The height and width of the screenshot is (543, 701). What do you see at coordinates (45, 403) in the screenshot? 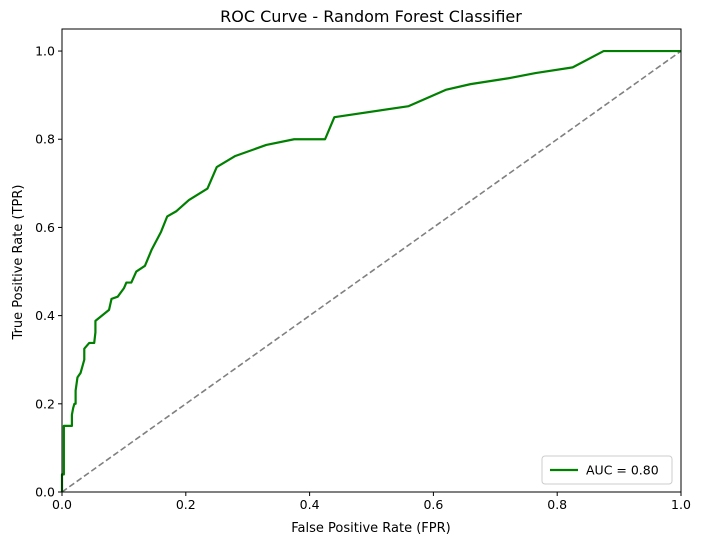
I see `y-tick-label: 0.2` at bounding box center [45, 403].